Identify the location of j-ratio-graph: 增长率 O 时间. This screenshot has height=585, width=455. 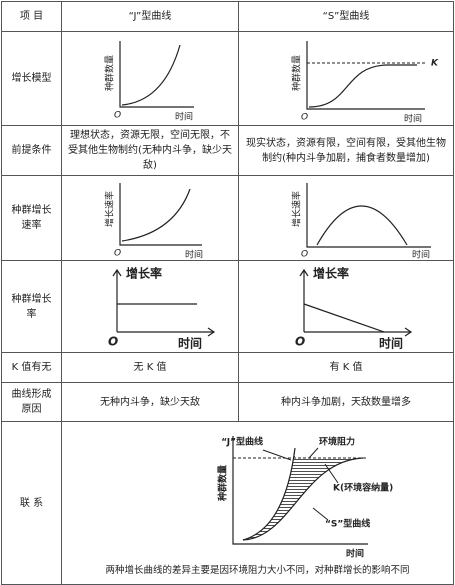
(162, 307).